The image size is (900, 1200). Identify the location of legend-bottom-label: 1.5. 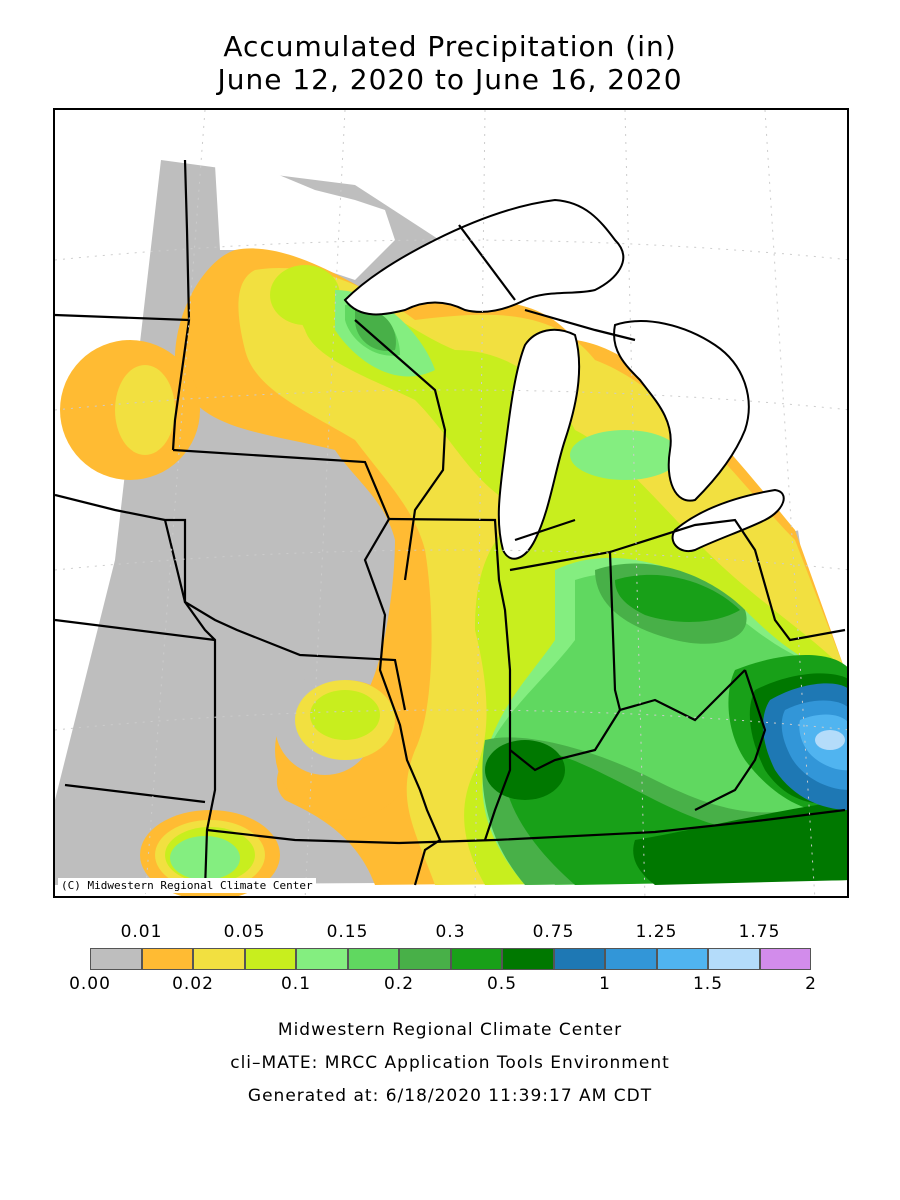
(708, 984).